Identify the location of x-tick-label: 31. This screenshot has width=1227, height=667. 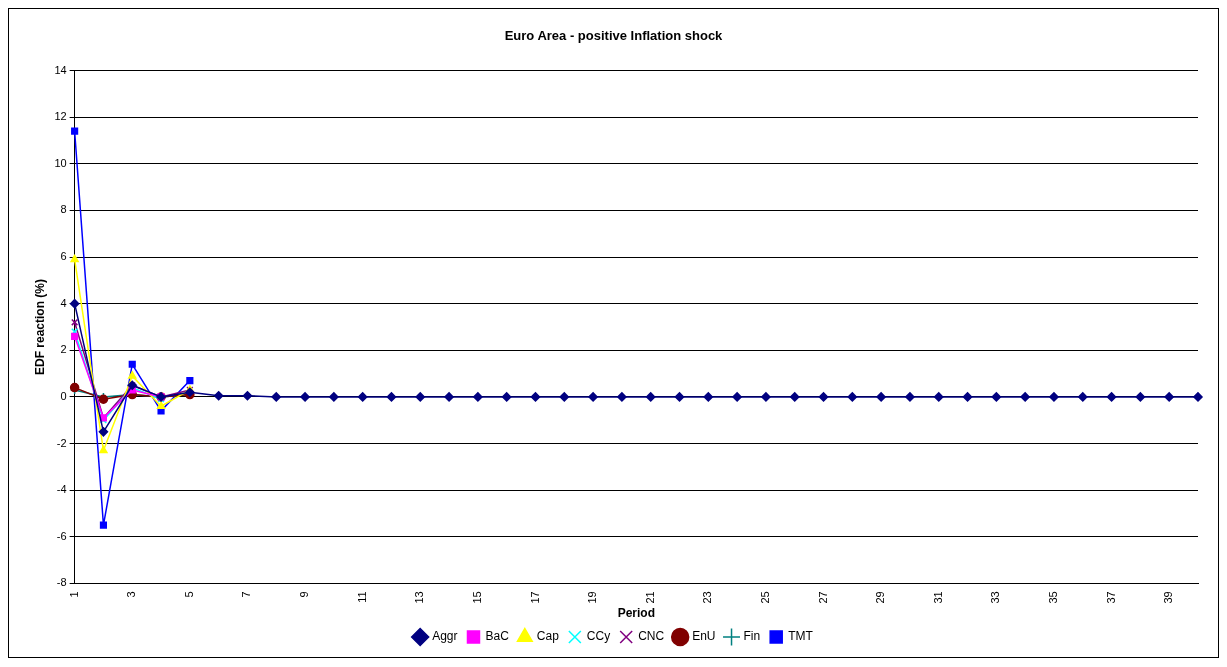
(937, 597).